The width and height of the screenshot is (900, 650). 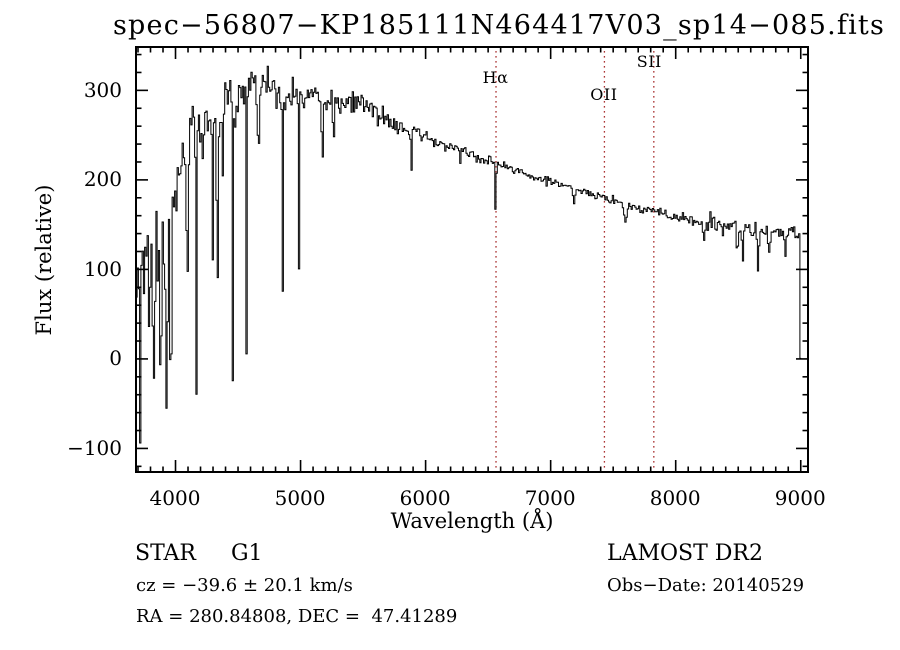 What do you see at coordinates (706, 585) in the screenshot?
I see `observation-date-label: Obs−Date: 20140529` at bounding box center [706, 585].